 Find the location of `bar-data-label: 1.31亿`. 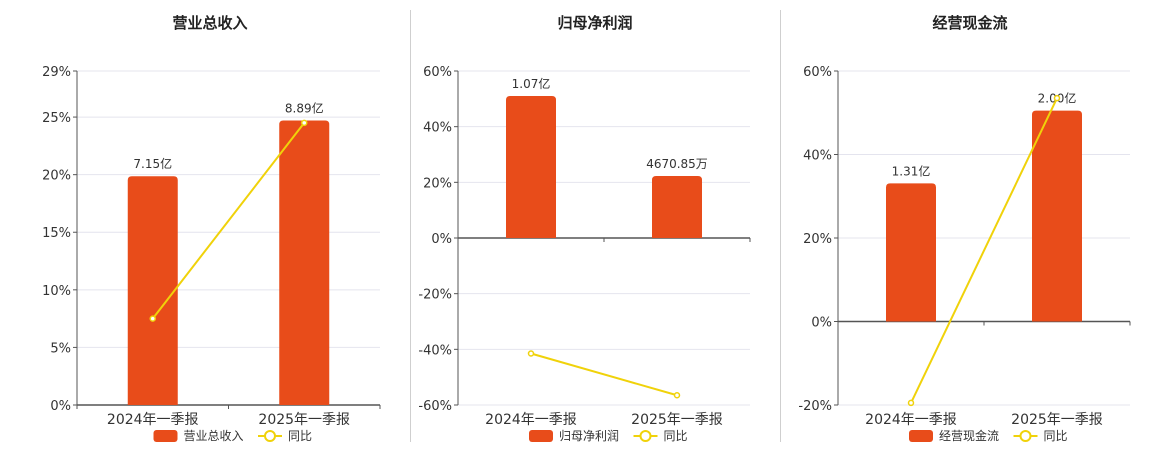

bar-data-label: 1.31亿 is located at coordinates (911, 170).